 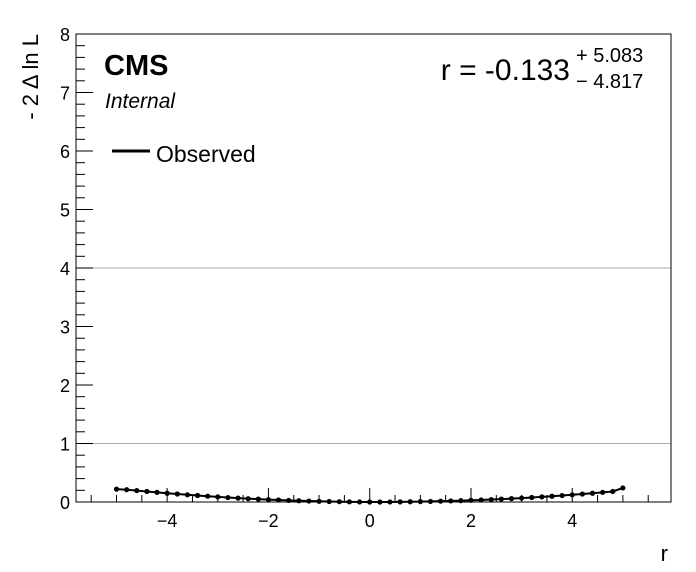 I want to click on y-tick-label: 7, so click(x=65, y=94).